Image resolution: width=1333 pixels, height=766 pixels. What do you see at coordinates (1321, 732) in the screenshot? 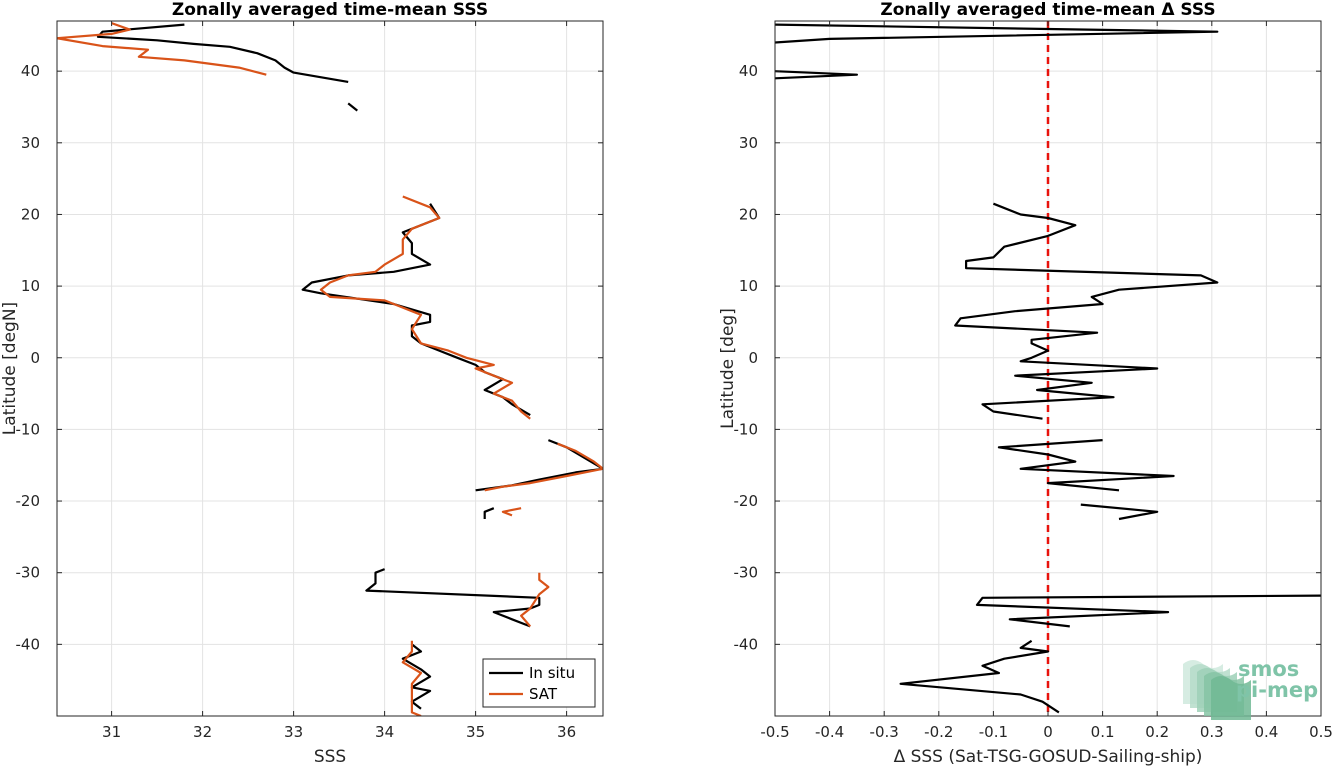
I see `right-x-tick-label: 0.5` at bounding box center [1321, 732].